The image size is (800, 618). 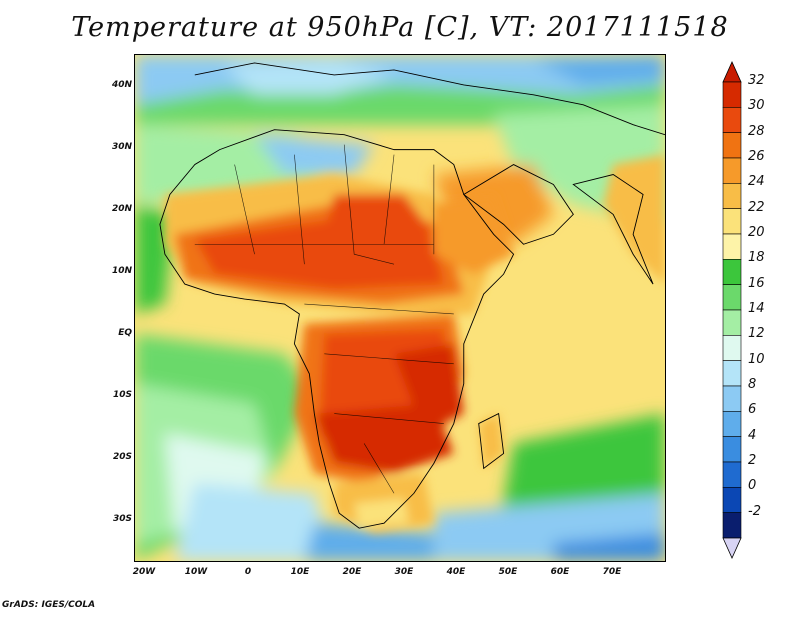 What do you see at coordinates (122, 519) in the screenshot?
I see `lat-label-30s: 30S` at bounding box center [122, 519].